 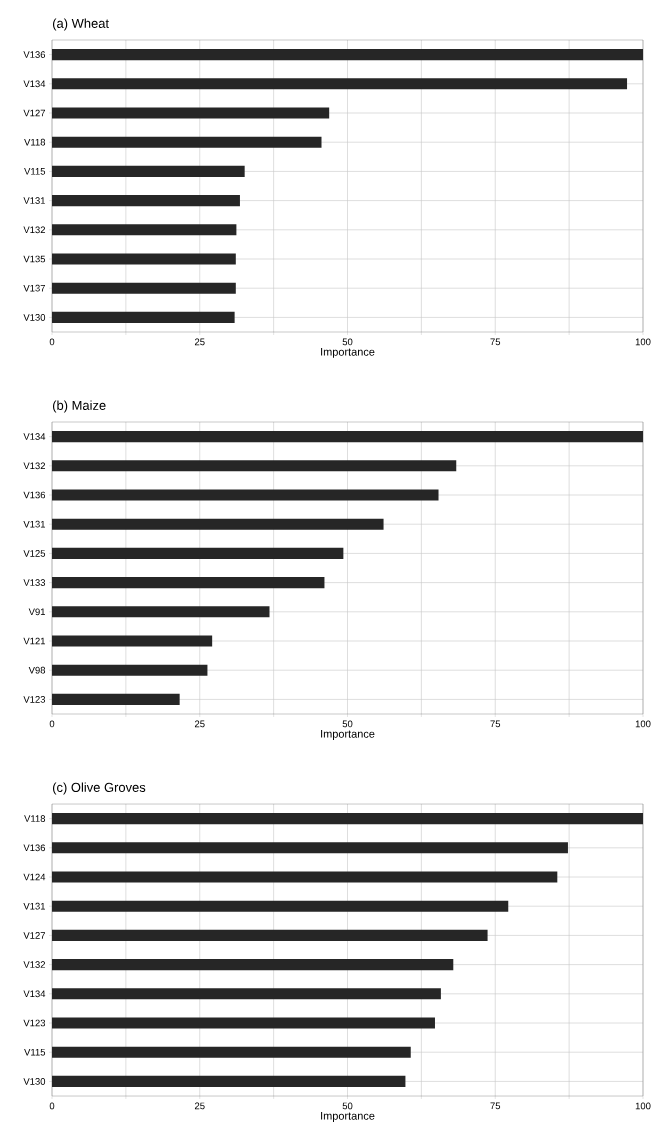 I want to click on y-tick-label: V137, so click(x=34, y=288).